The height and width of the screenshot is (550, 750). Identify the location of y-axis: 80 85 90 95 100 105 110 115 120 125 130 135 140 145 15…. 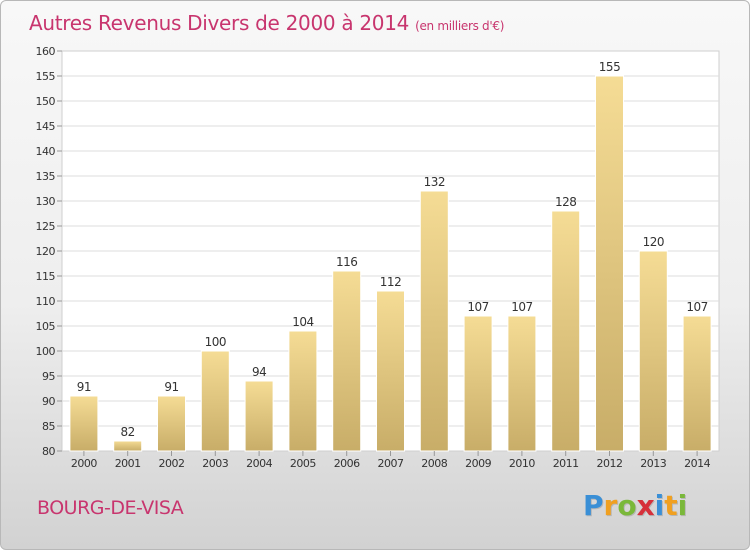
(49, 251).